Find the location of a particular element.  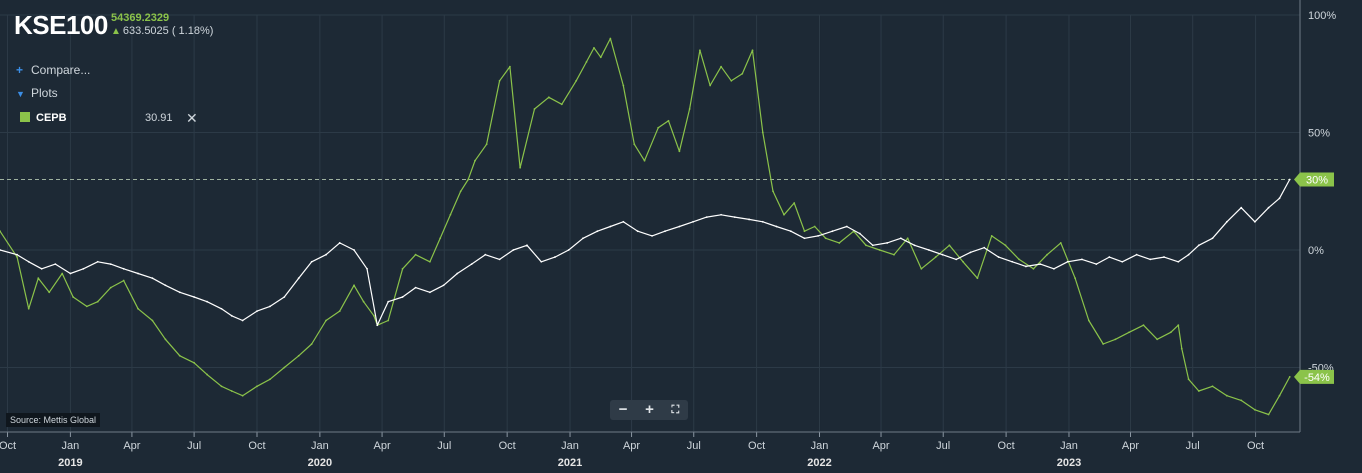

zoom-out-button: − is located at coordinates (623, 409).